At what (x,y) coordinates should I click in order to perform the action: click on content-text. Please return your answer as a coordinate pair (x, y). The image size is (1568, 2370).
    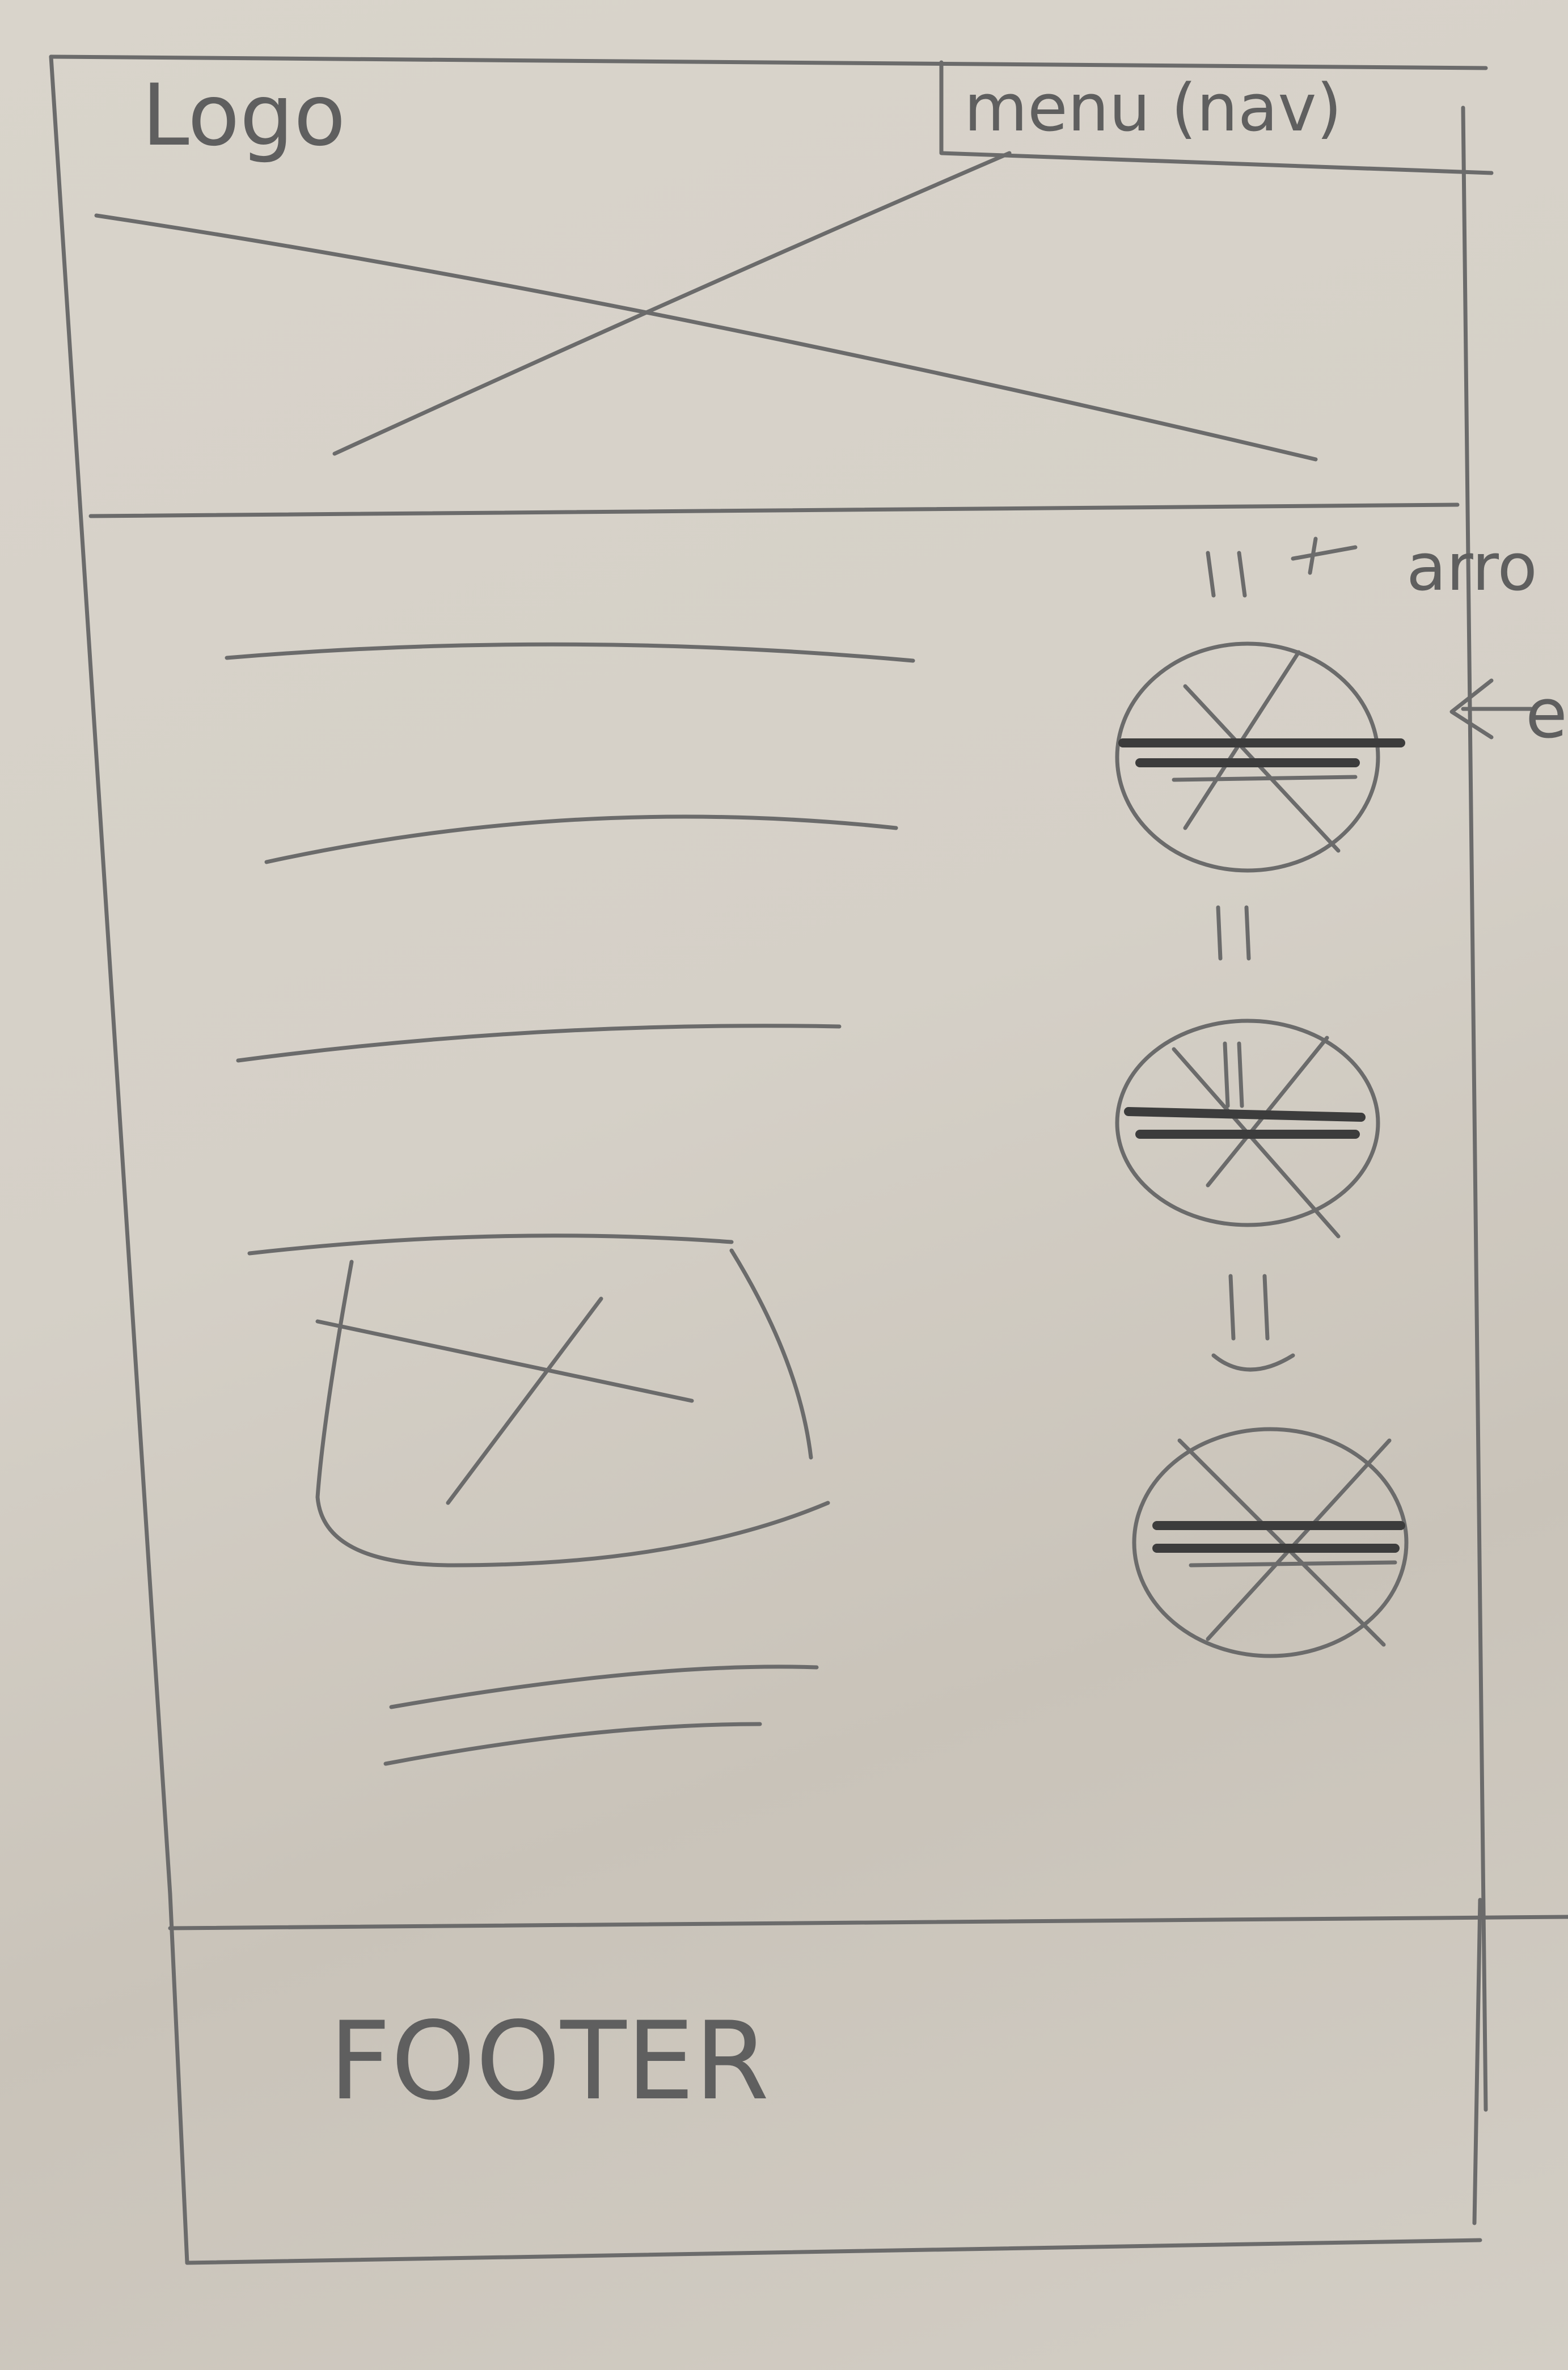
    Looking at the image, I should click on (570, 852).